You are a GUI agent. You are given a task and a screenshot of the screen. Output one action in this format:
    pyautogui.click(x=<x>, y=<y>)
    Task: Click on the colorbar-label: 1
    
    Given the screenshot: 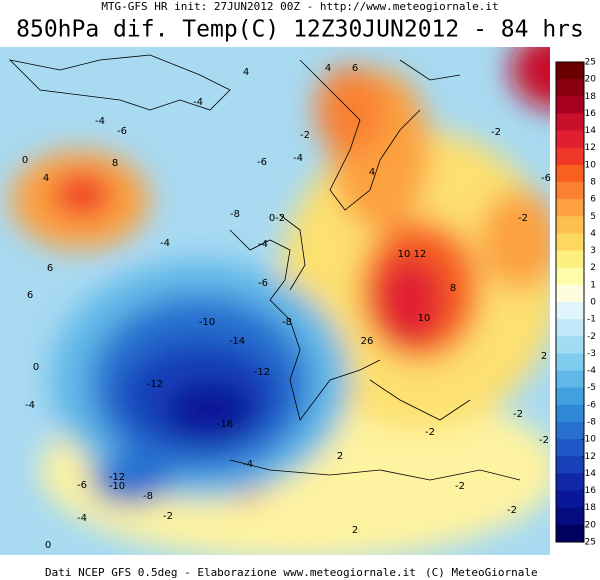 What is the action you would take?
    pyautogui.click(x=593, y=285)
    